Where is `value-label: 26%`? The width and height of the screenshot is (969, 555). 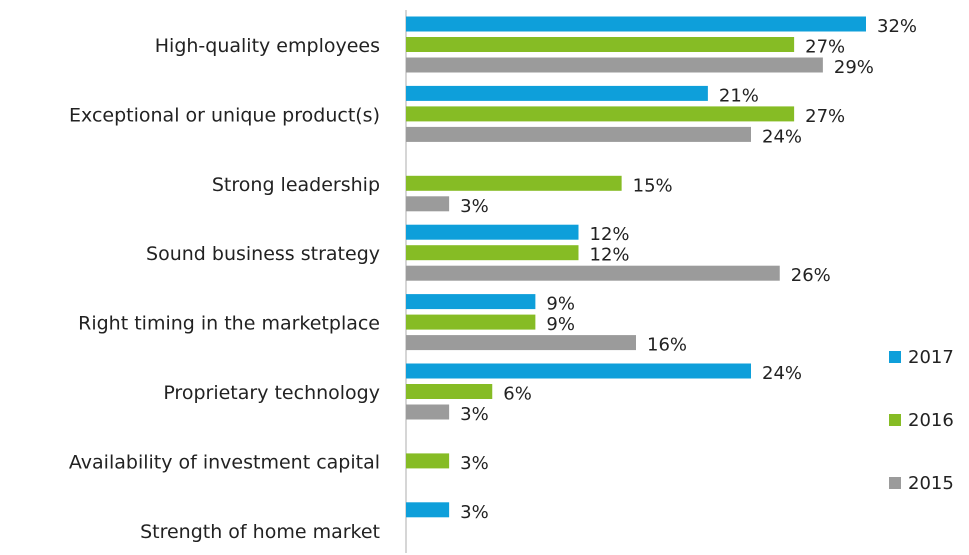 value-label: 26% is located at coordinates (811, 275).